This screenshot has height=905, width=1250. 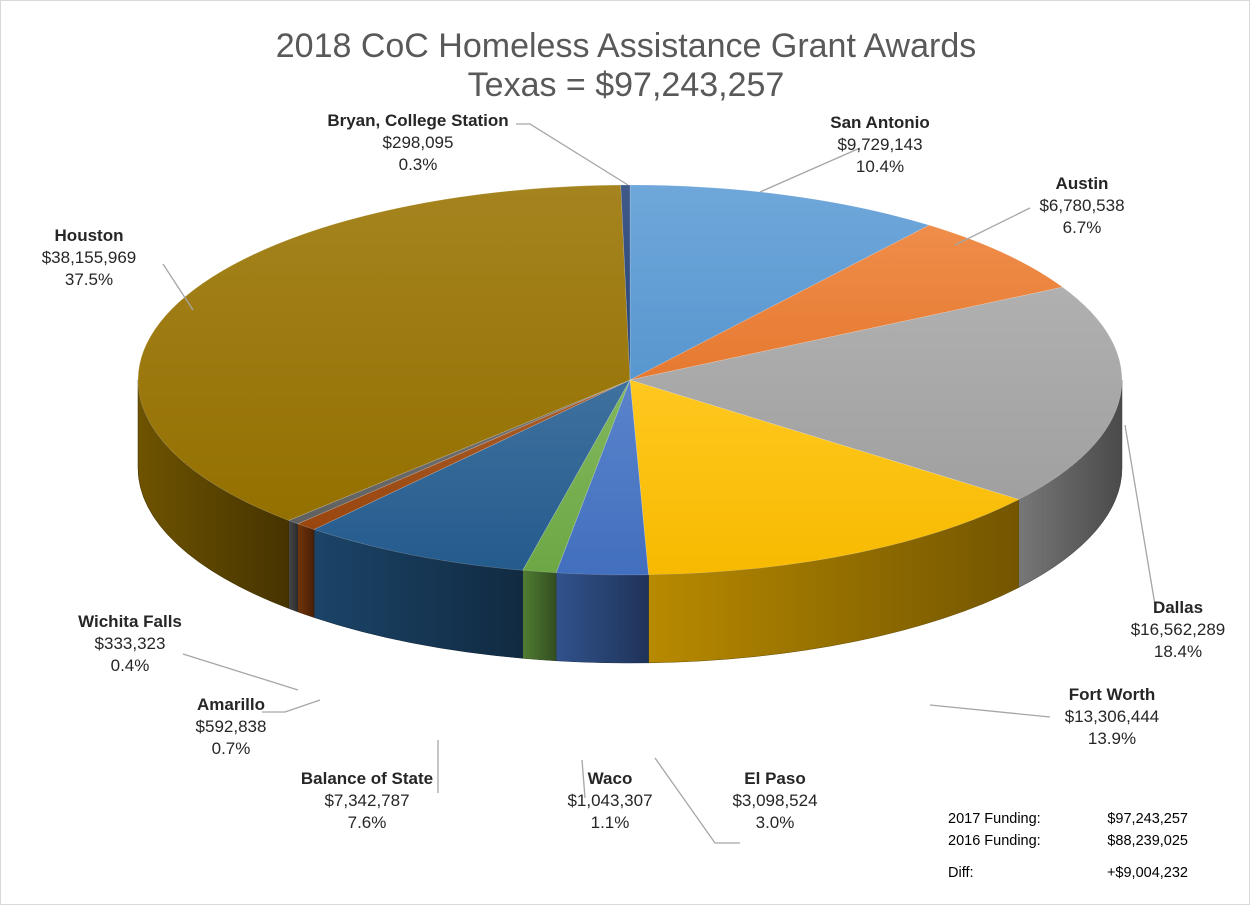 I want to click on slice-label-name-bryan-college-station: Bryan, College Station, so click(x=417, y=120).